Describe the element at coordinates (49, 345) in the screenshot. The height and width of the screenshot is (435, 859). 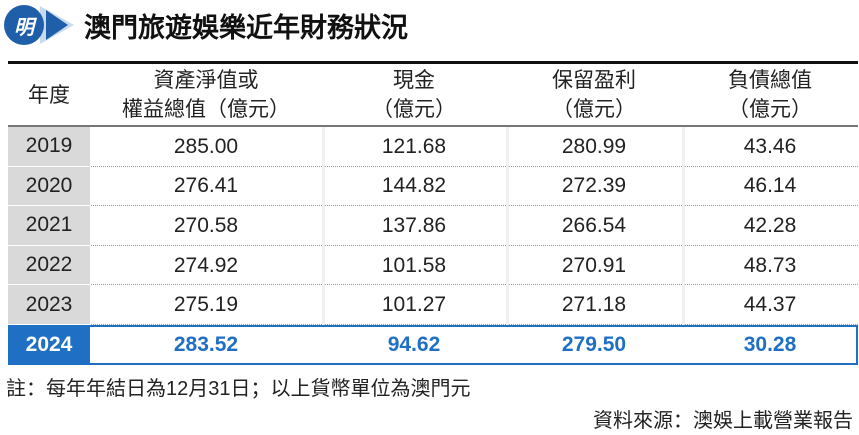
I see `year-cell: 2024` at that location.